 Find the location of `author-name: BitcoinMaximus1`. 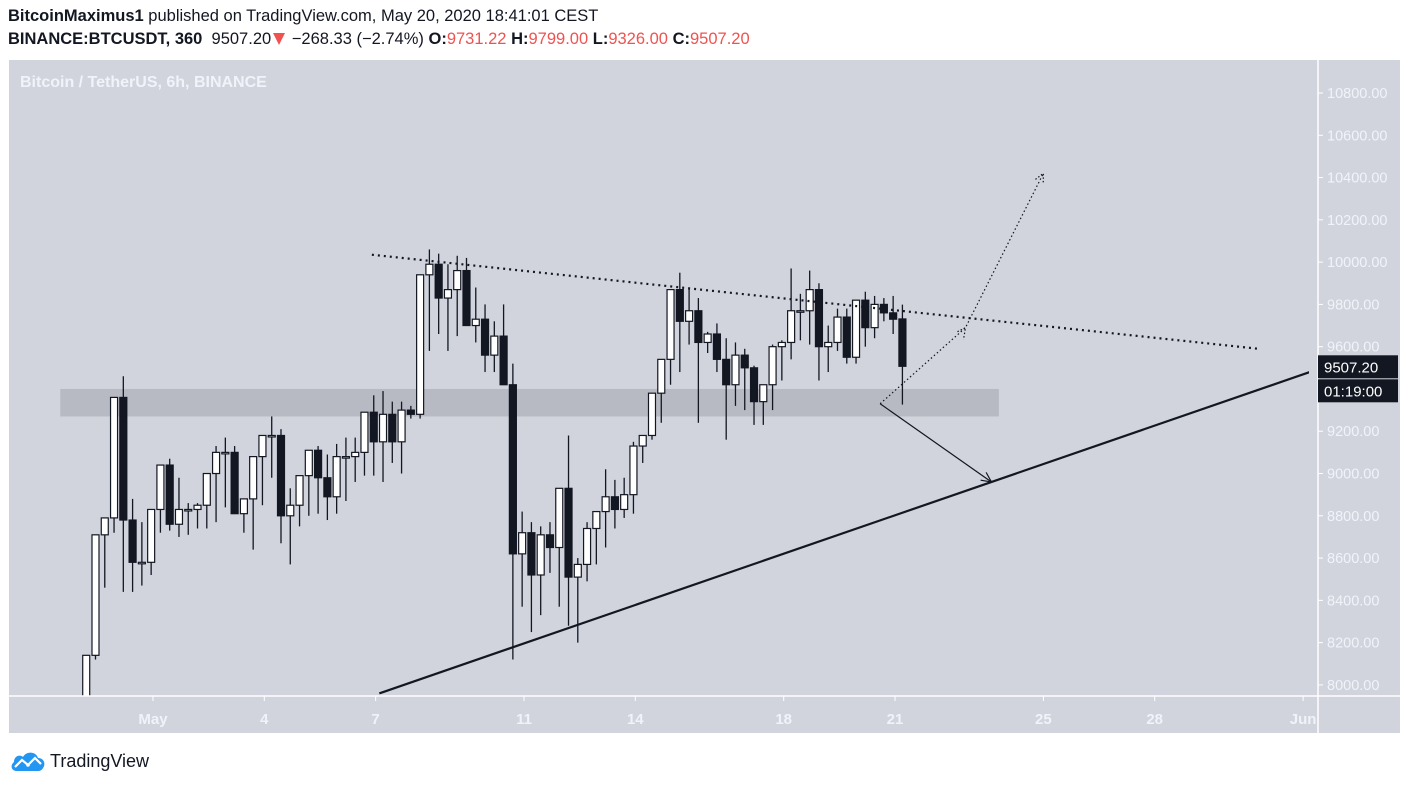

author-name: BitcoinMaximus1 is located at coordinates (76, 16).